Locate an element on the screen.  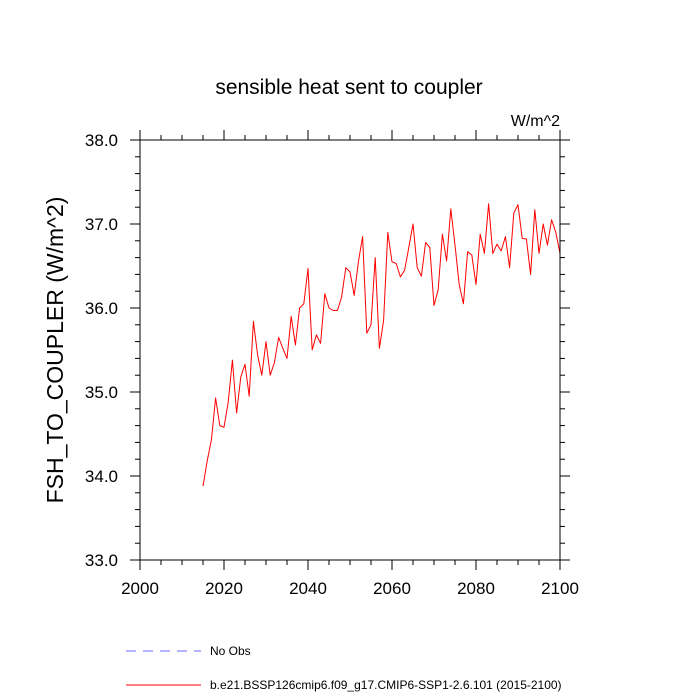
y-axis-label: FSH_TO_COUPLER (W/m^2) is located at coordinates (55, 350).